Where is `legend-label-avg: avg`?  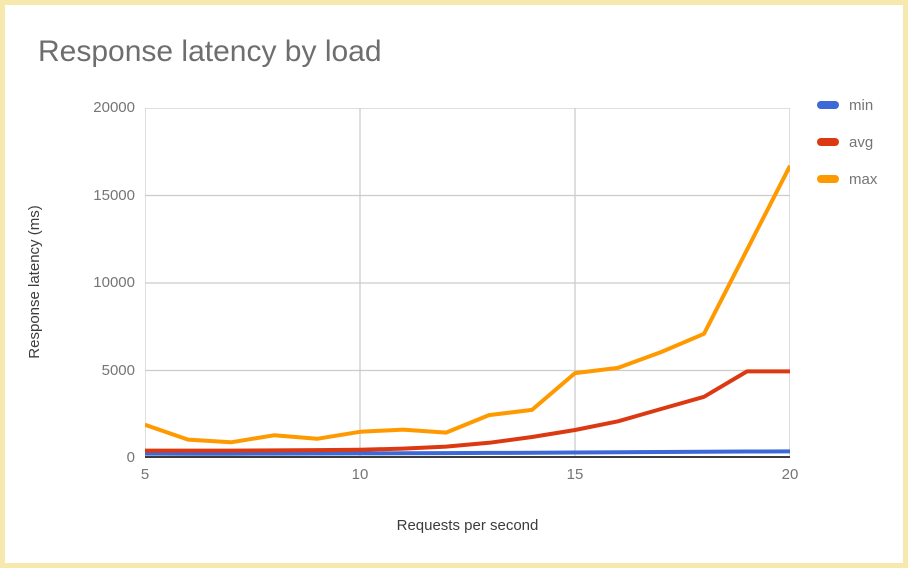 legend-label-avg: avg is located at coordinates (861, 142).